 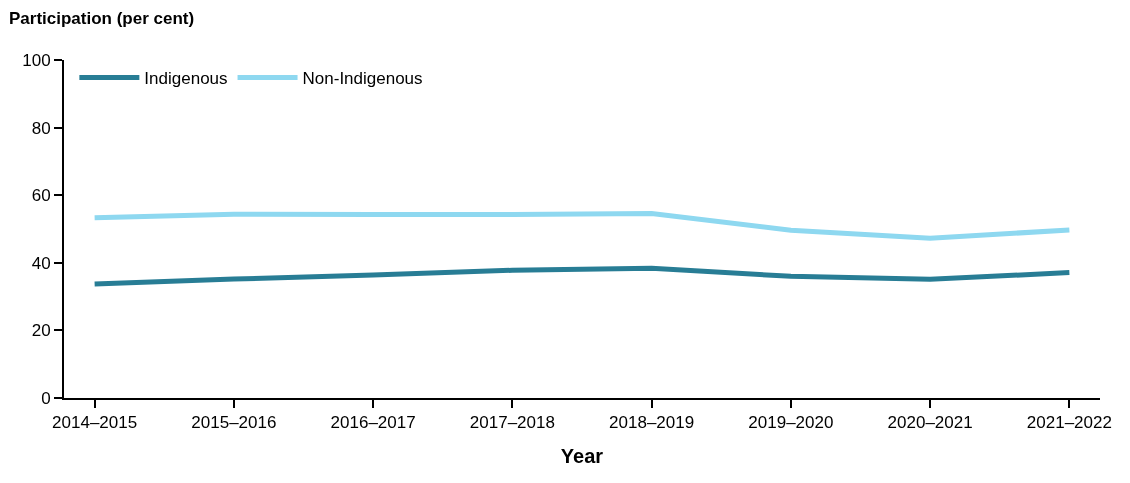 I want to click on x-tick-label: 2020–2021, so click(x=930, y=423).